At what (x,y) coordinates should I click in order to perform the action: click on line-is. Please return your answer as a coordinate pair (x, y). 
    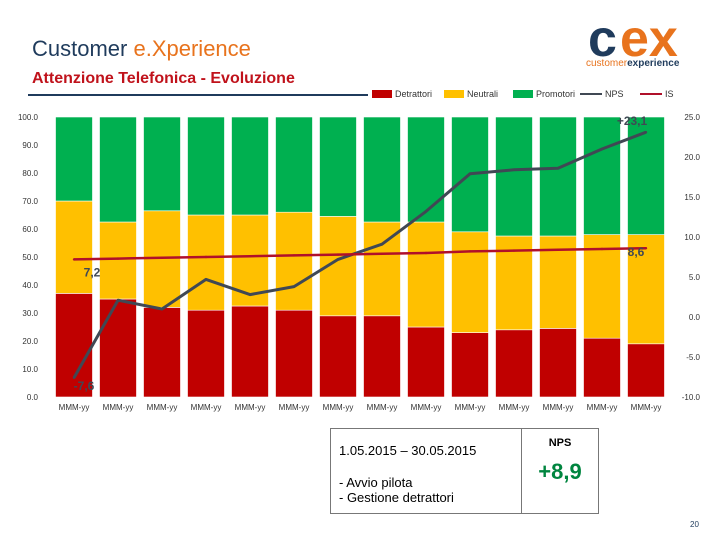
    Looking at the image, I should click on (360, 253).